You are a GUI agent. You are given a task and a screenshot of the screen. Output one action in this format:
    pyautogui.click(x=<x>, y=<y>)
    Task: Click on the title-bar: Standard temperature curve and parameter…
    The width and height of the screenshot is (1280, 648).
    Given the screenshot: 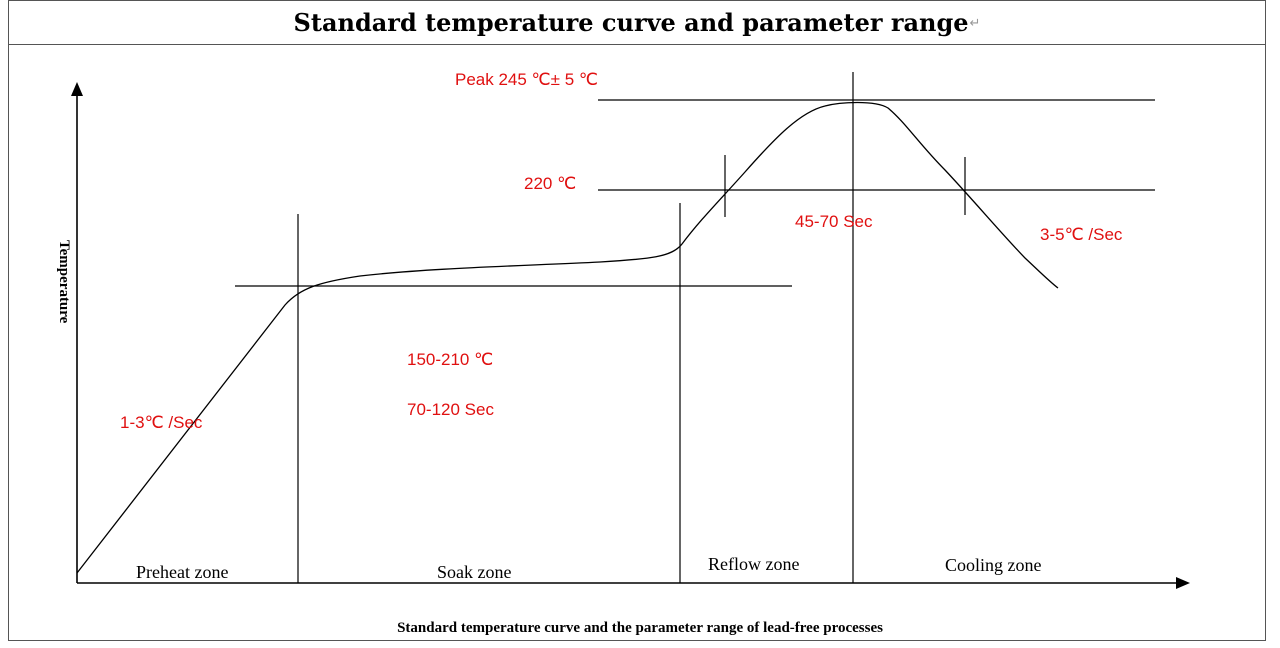 What is the action you would take?
    pyautogui.click(x=637, y=23)
    